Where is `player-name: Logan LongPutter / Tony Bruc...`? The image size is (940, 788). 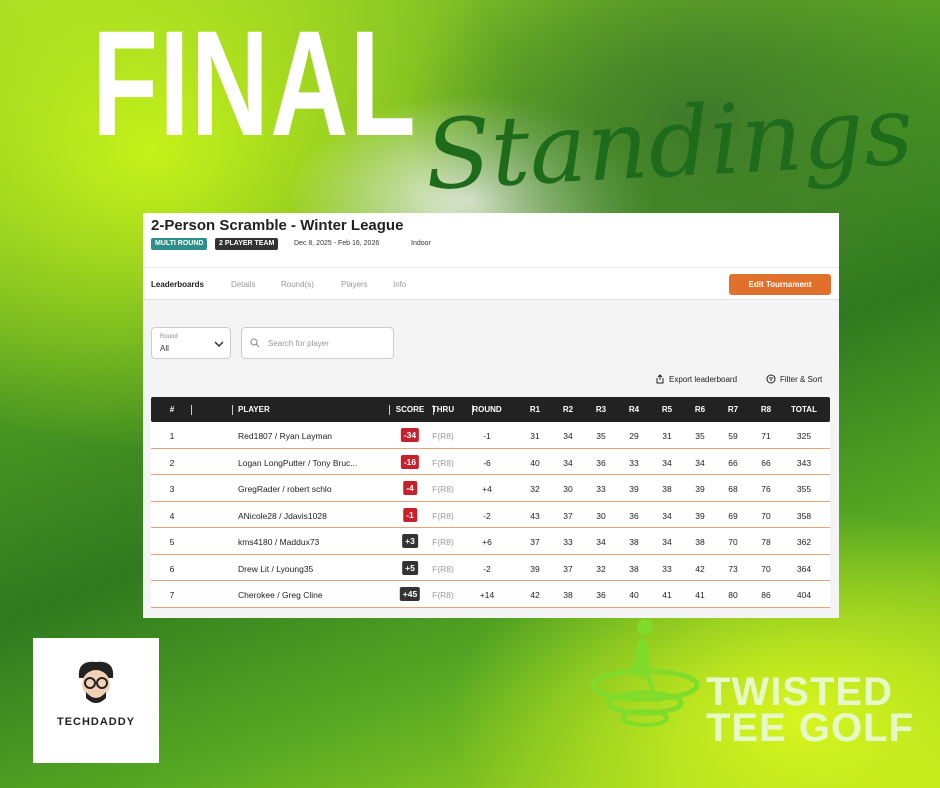
player-name: Logan LongPutter / Tony Bruc... is located at coordinates (298, 462).